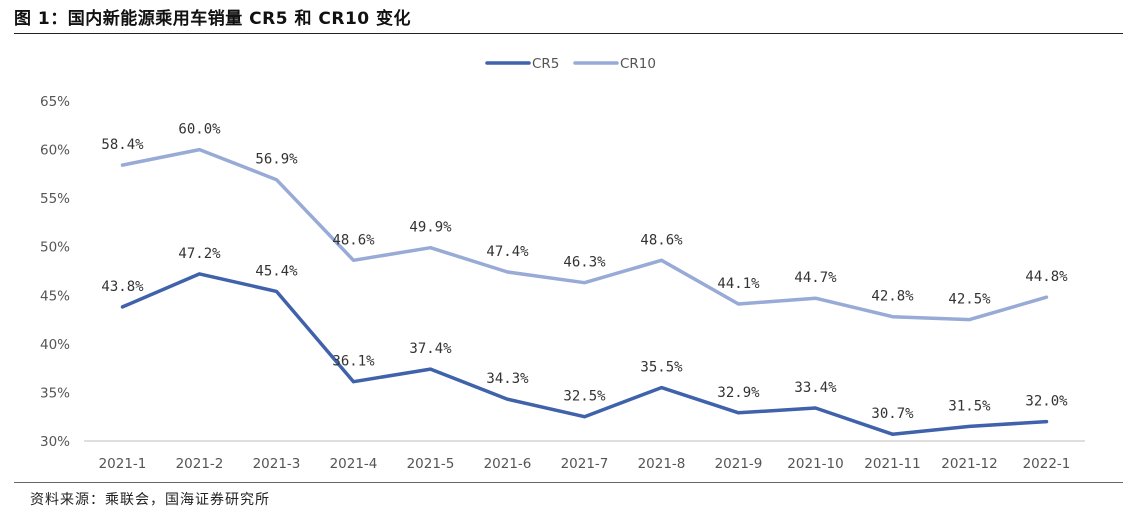 This screenshot has height=530, width=1137. Describe the element at coordinates (969, 406) in the screenshot. I see `data-label-cr5: 31.5%` at that location.